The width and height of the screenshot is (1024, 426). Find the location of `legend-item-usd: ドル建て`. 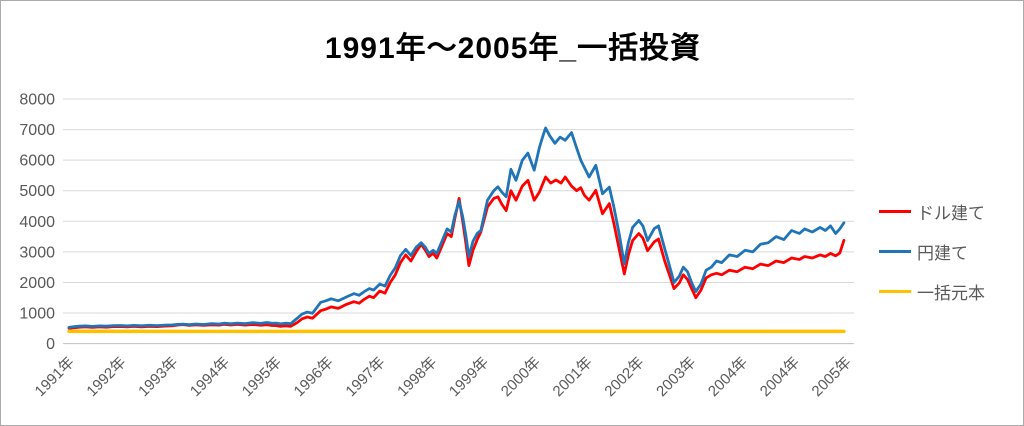

legend-item-usd: ドル建て is located at coordinates (932, 211).